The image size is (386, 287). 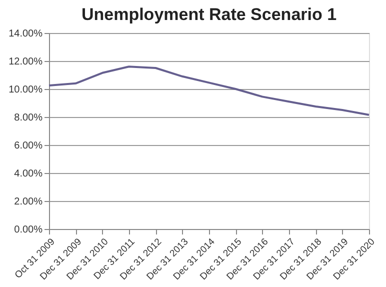 I want to click on y-tick-label: 8.00%, so click(x=28, y=118).